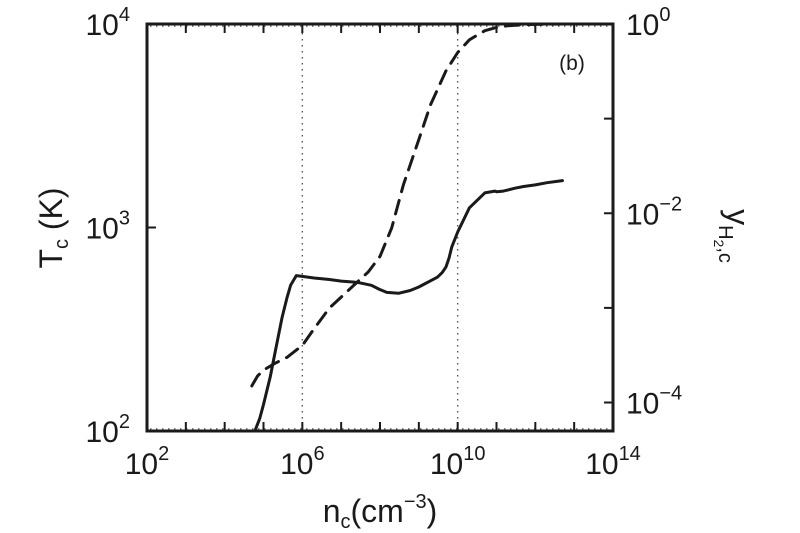 This screenshot has height=533, width=800. What do you see at coordinates (53, 227) in the screenshot?
I see `y-left-axis-label: Tc (K)` at bounding box center [53, 227].